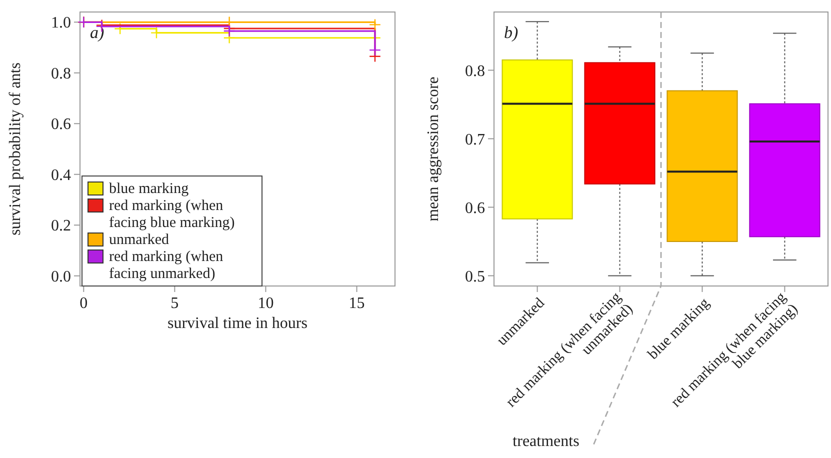 Image resolution: width=831 pixels, height=458 pixels. Describe the element at coordinates (266, 303) in the screenshot. I see `x-tick-label: 10` at that location.